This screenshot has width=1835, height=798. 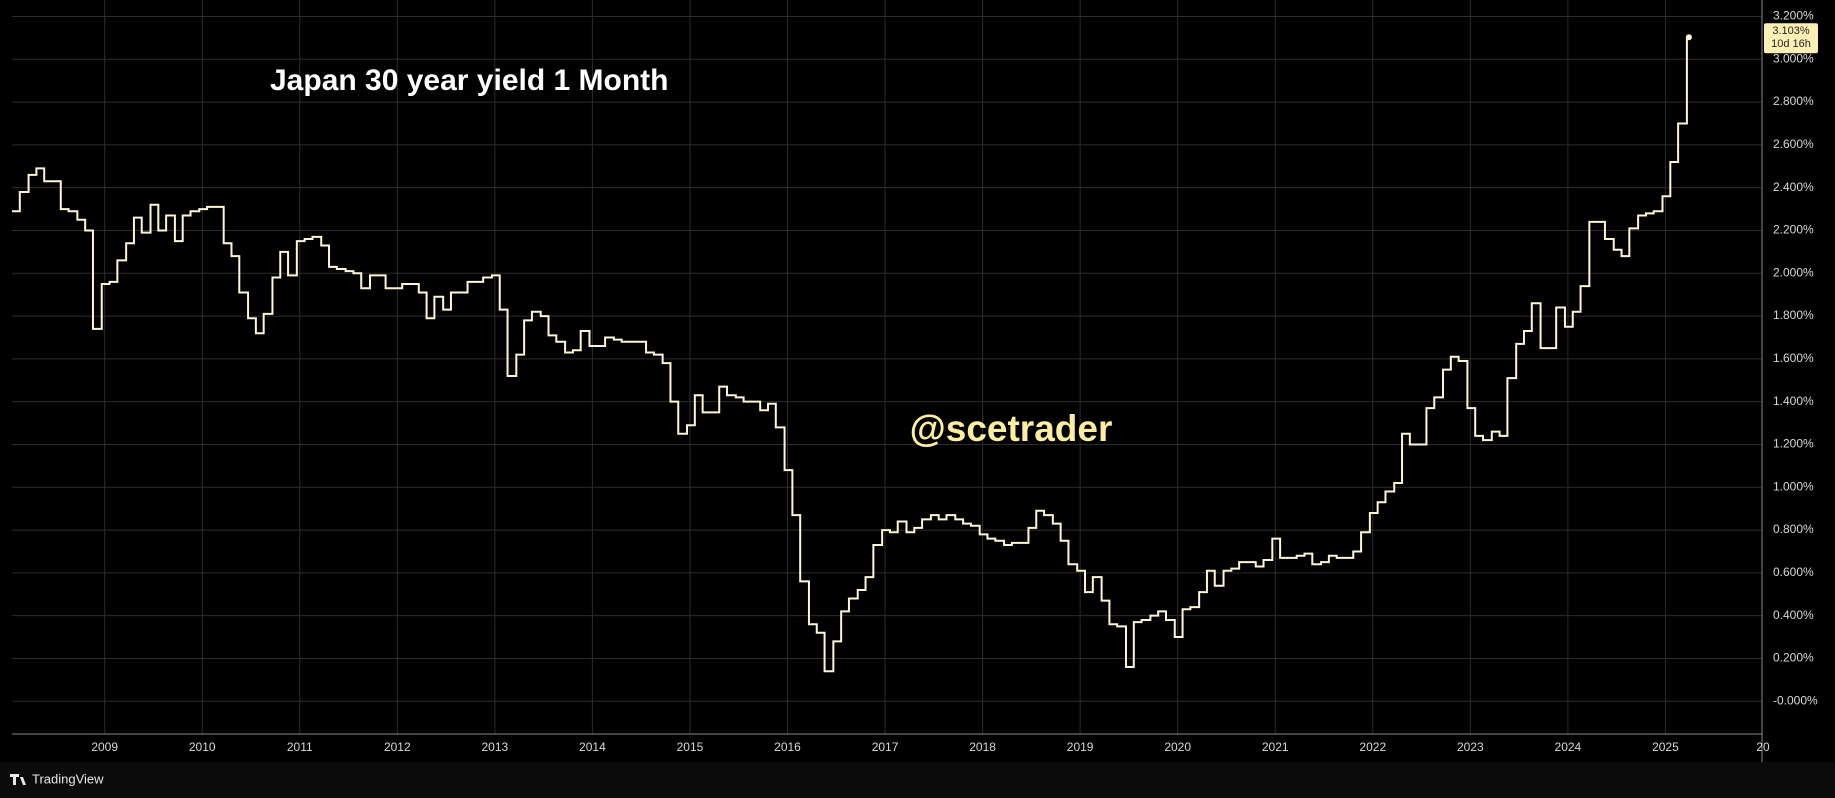 I want to click on watermark: @scetrader, so click(x=1011, y=428).